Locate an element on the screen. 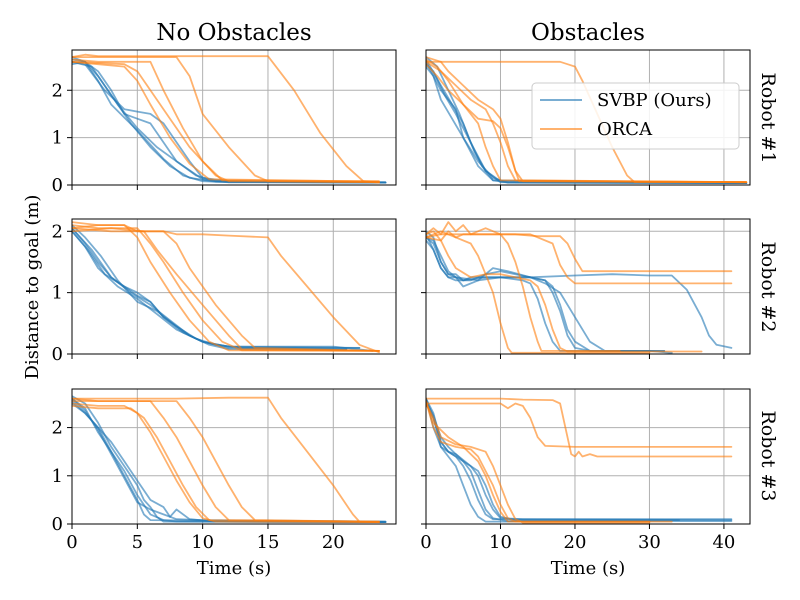 The image size is (800, 600). legend-box is located at coordinates (635, 116).